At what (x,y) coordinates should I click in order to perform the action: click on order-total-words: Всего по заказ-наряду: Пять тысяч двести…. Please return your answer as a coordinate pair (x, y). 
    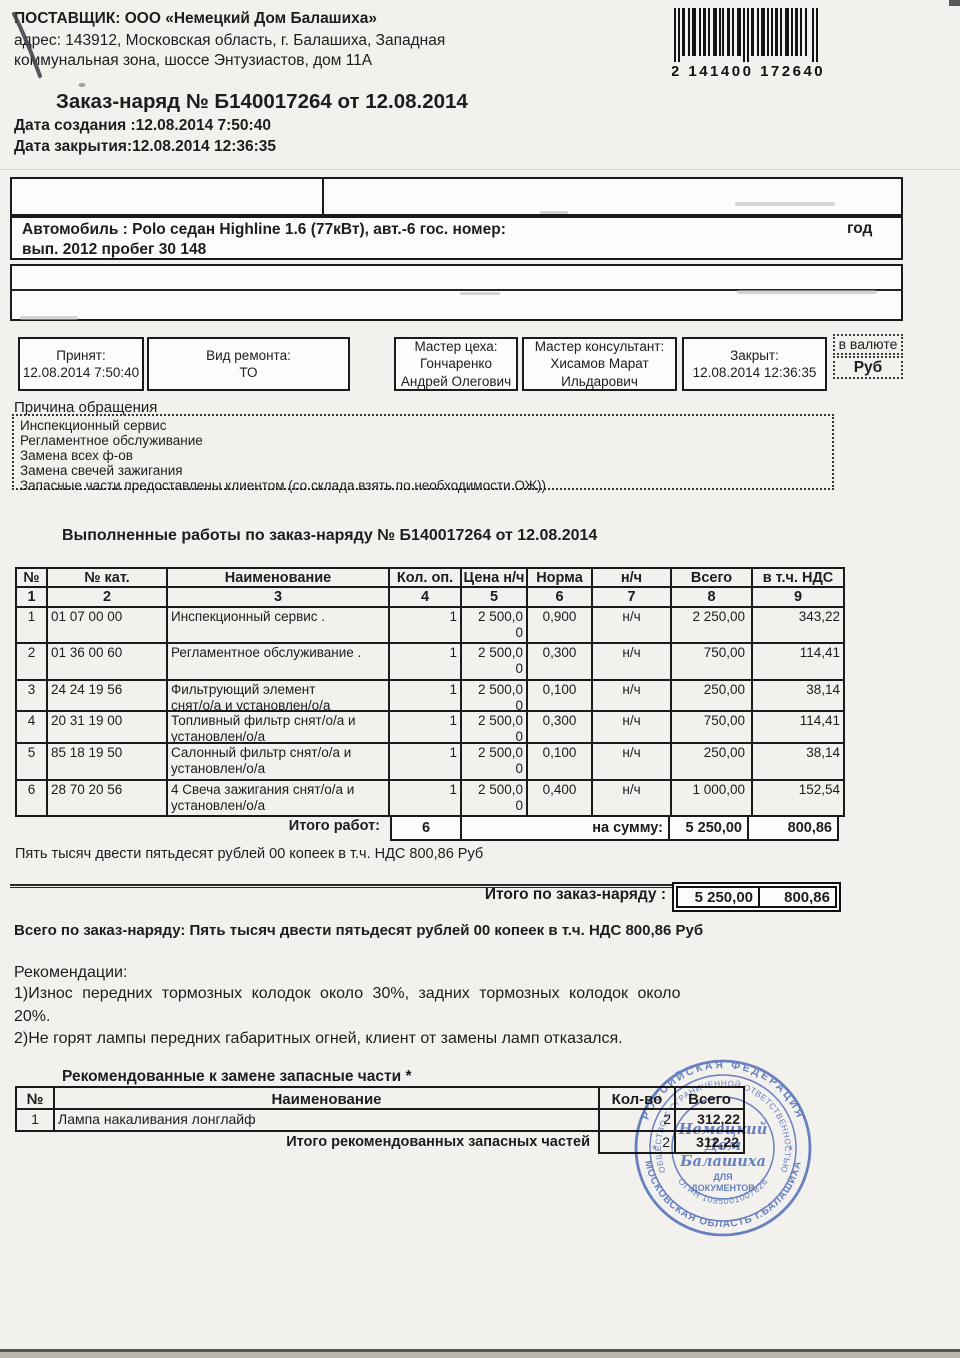
    Looking at the image, I should click on (359, 930).